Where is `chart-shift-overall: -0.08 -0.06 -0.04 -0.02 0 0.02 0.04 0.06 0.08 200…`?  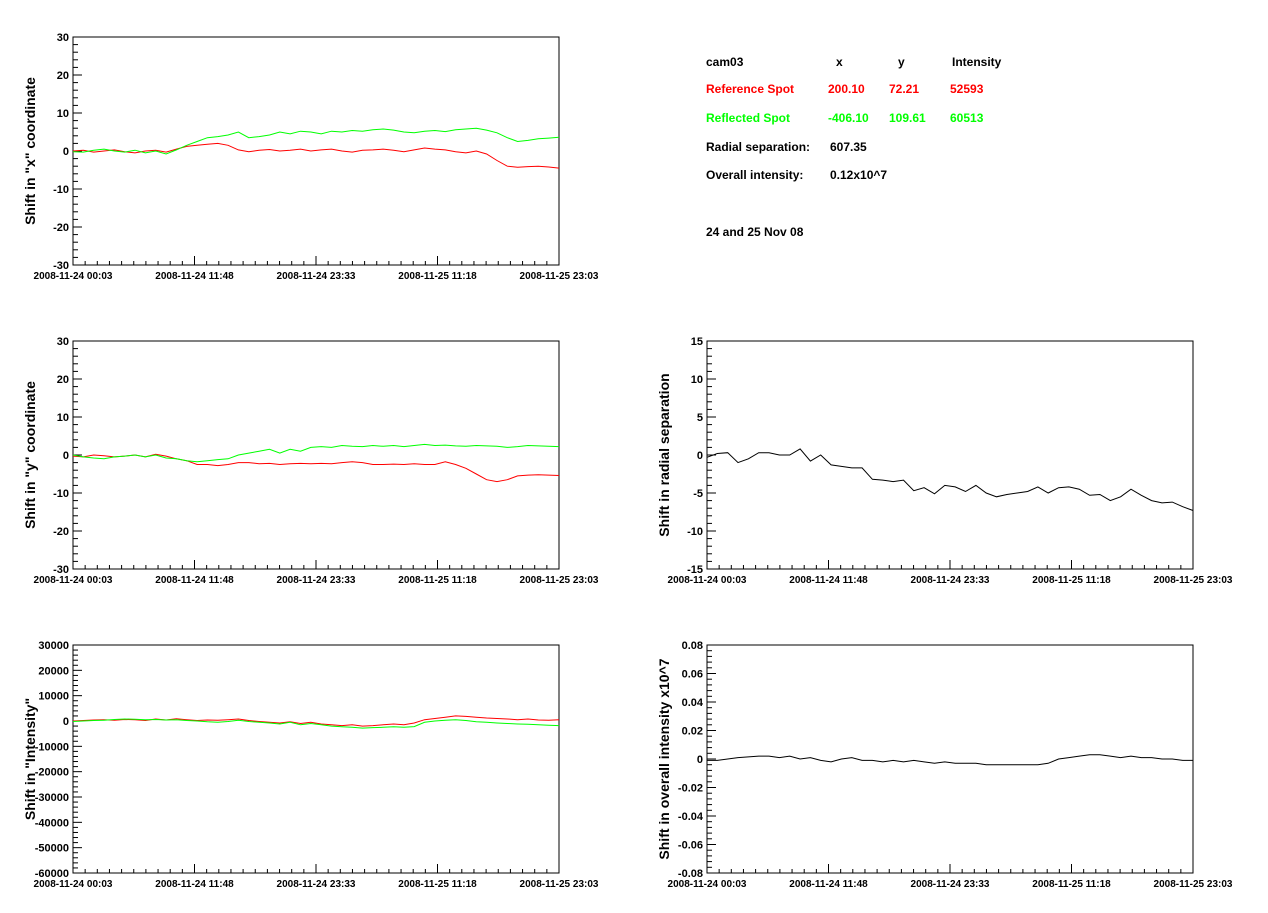 chart-shift-overall: -0.08 -0.06 -0.04 -0.02 0 0.02 0.04 0.06 0.08 200… is located at coordinates (944, 765).